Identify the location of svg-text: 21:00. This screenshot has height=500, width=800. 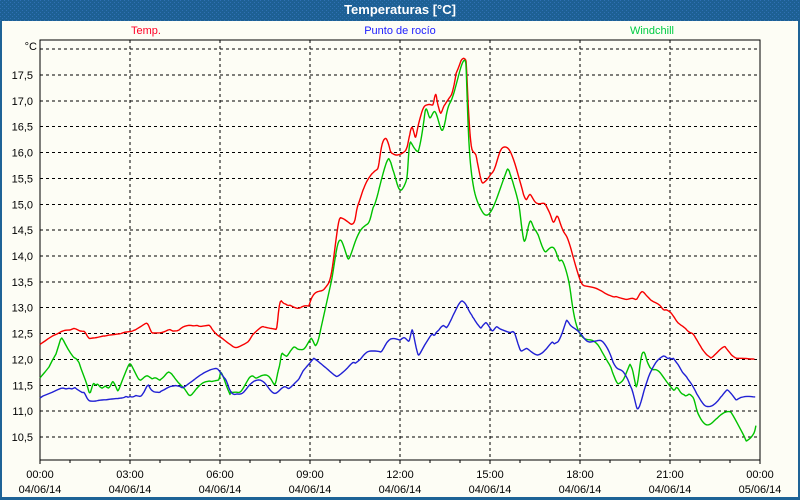
(670, 475).